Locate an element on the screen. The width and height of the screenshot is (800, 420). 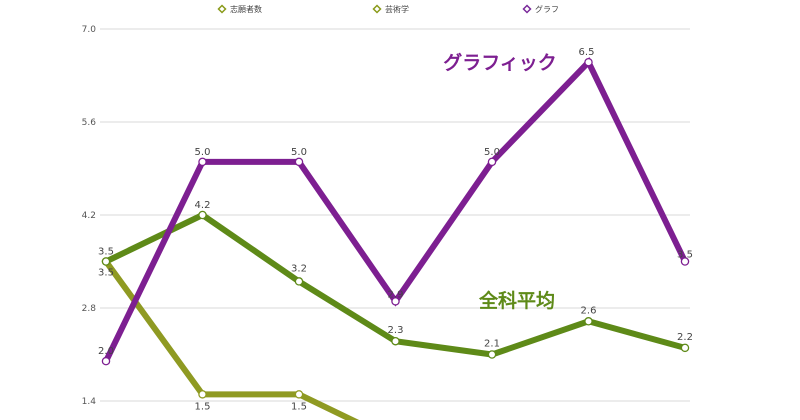
series-2: 3.5 1.5 1.5 is located at coordinates (229, 338).